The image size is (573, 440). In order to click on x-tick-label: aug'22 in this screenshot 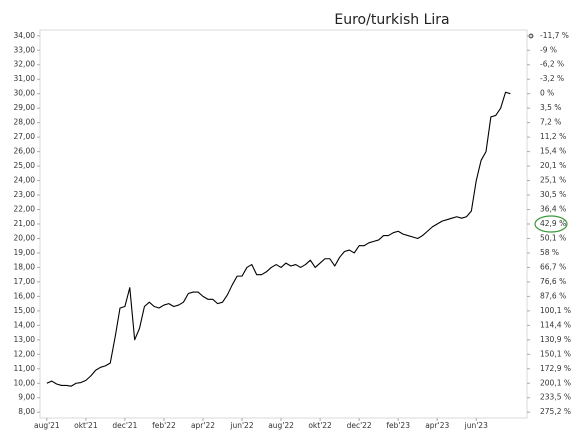, I will do `click(281, 425)`.